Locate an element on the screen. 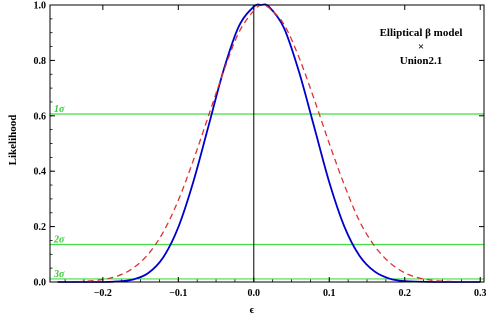 The height and width of the screenshot is (320, 486). y-tick-label: 0.0 is located at coordinates (40, 283).